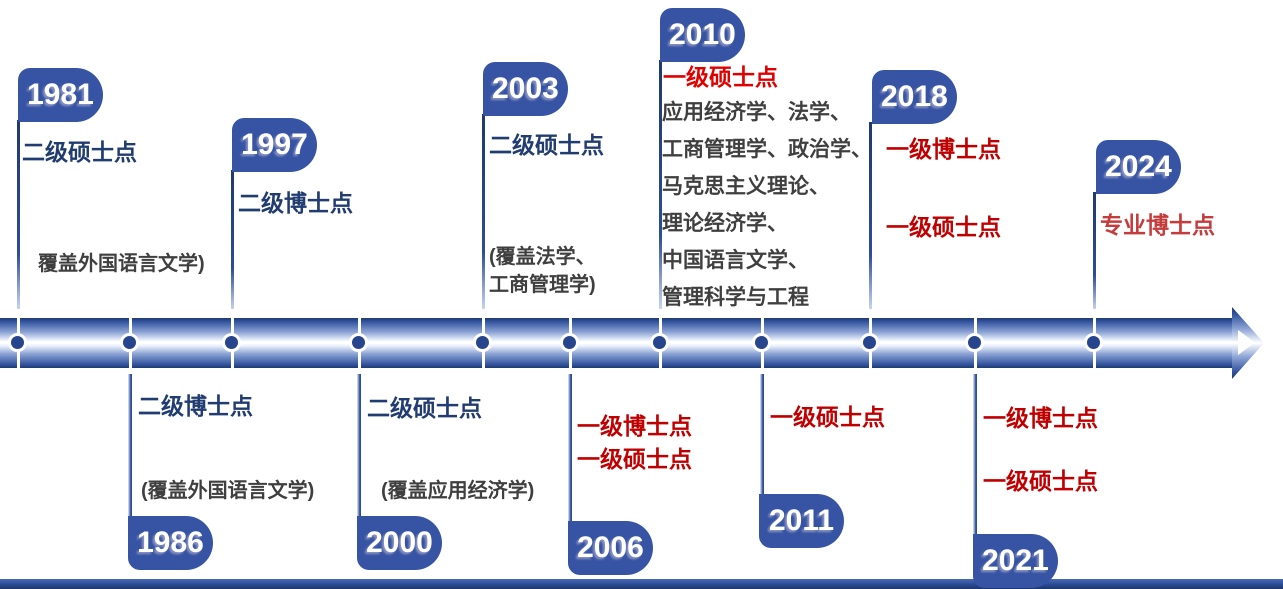  What do you see at coordinates (399, 543) in the screenshot?
I see `year-badge-2000: 2000` at bounding box center [399, 543].